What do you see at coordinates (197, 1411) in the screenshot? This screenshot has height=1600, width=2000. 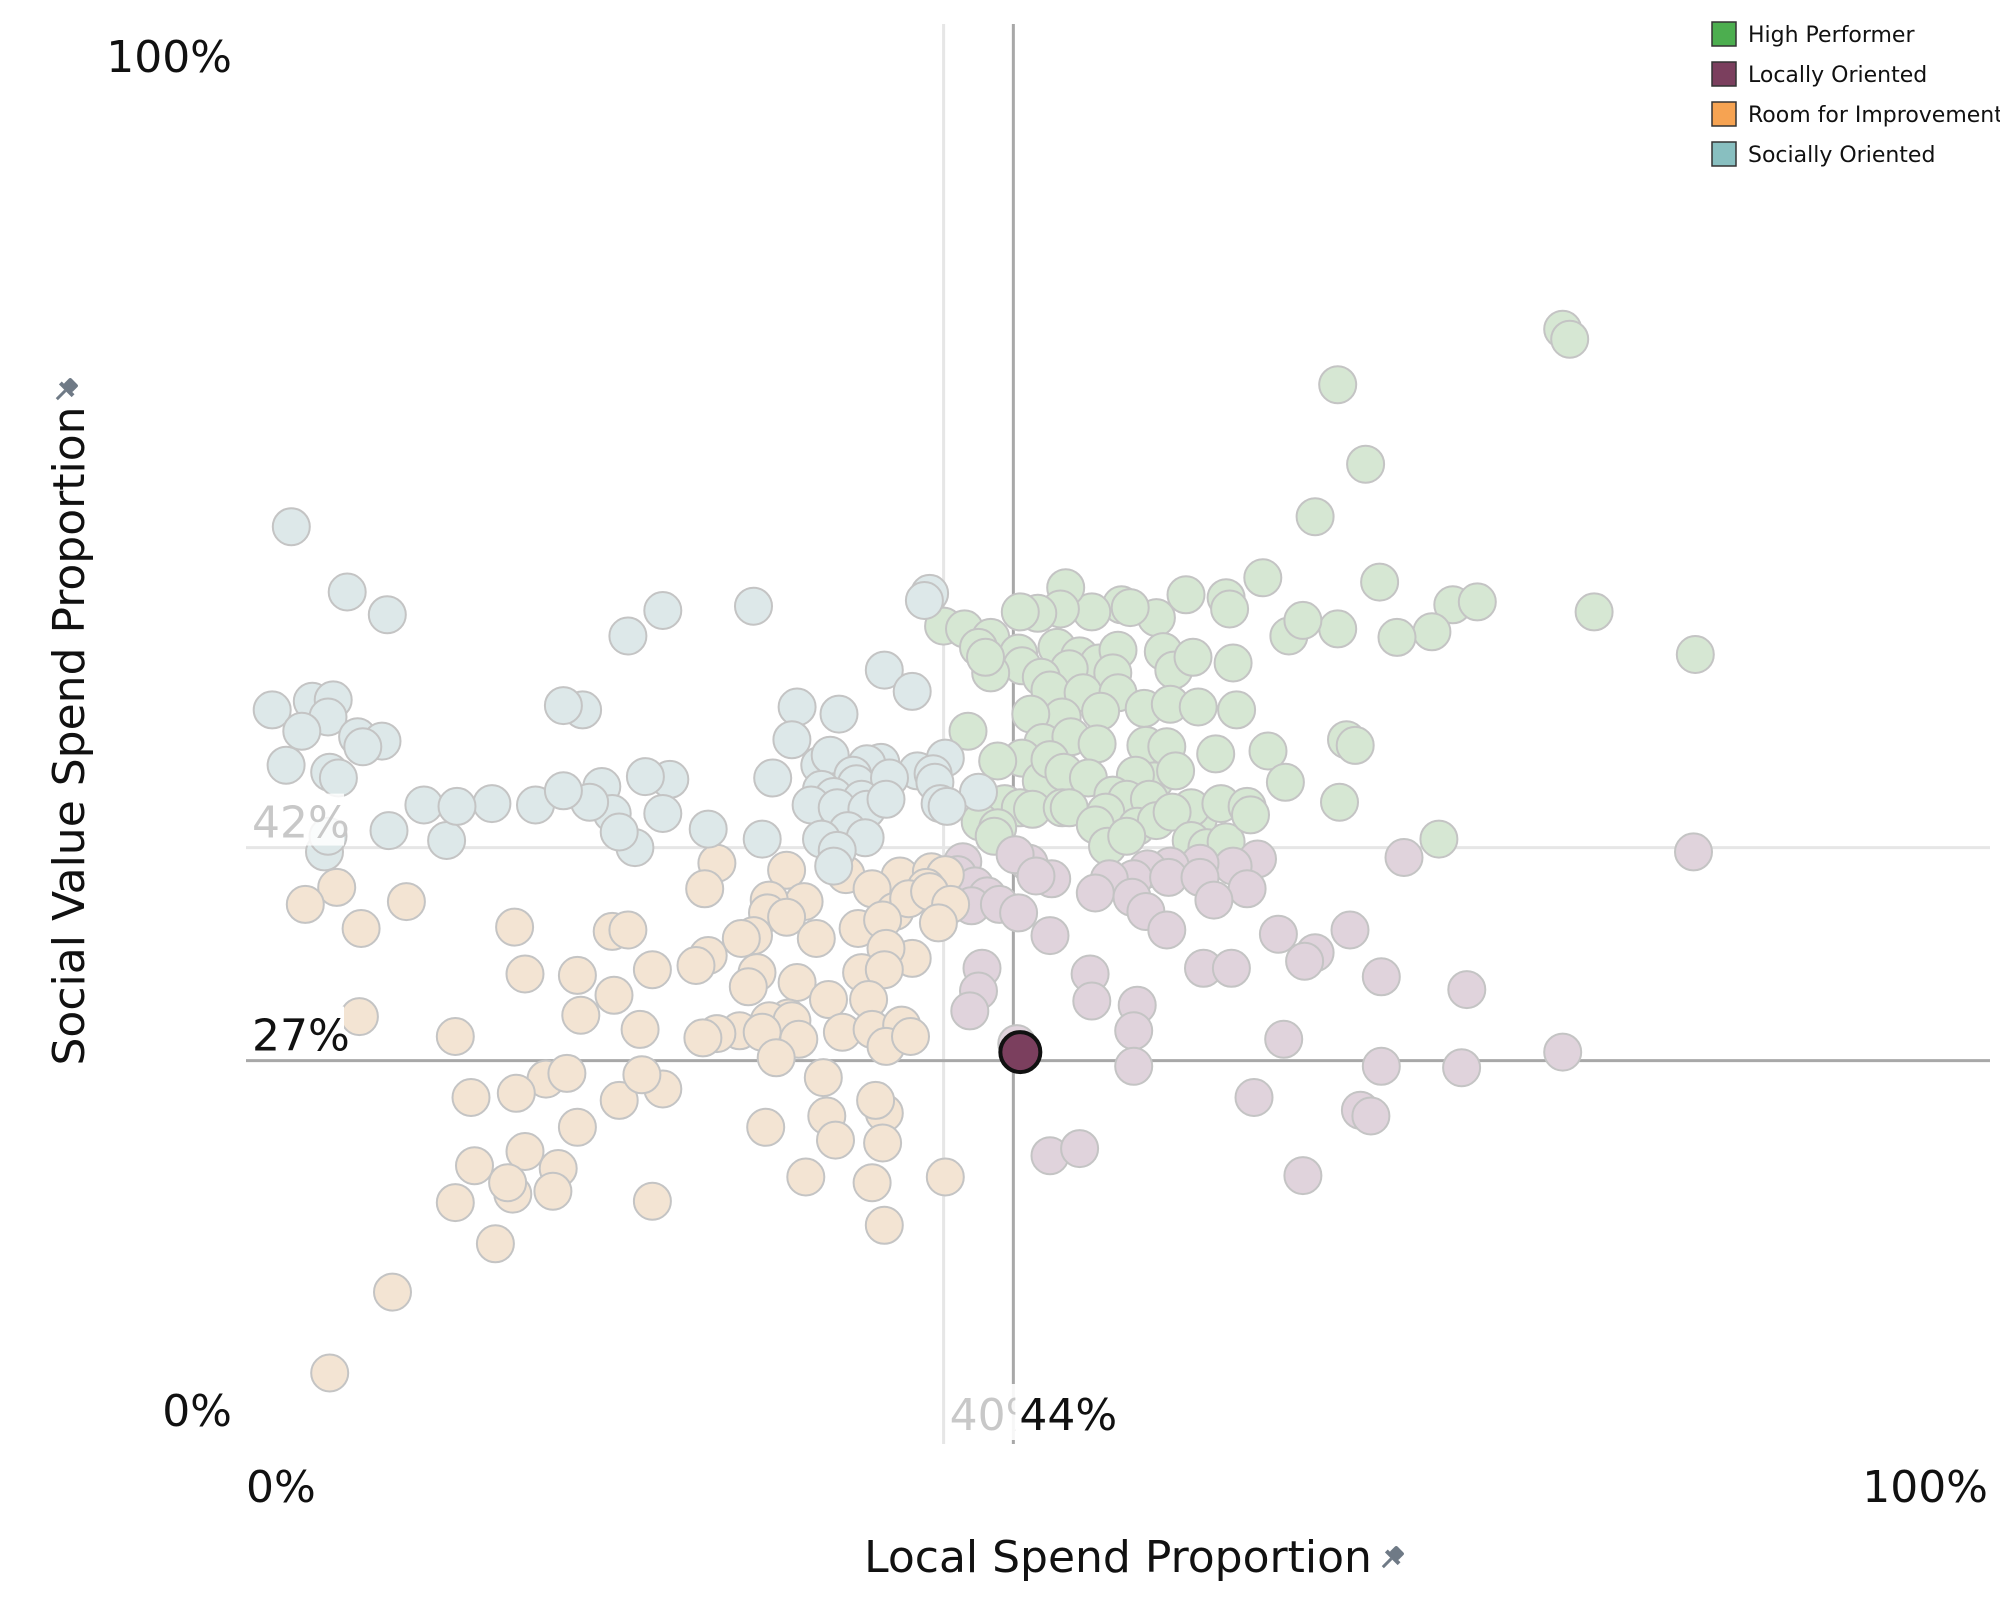 I see `y-tick-bottom: 0%` at bounding box center [197, 1411].